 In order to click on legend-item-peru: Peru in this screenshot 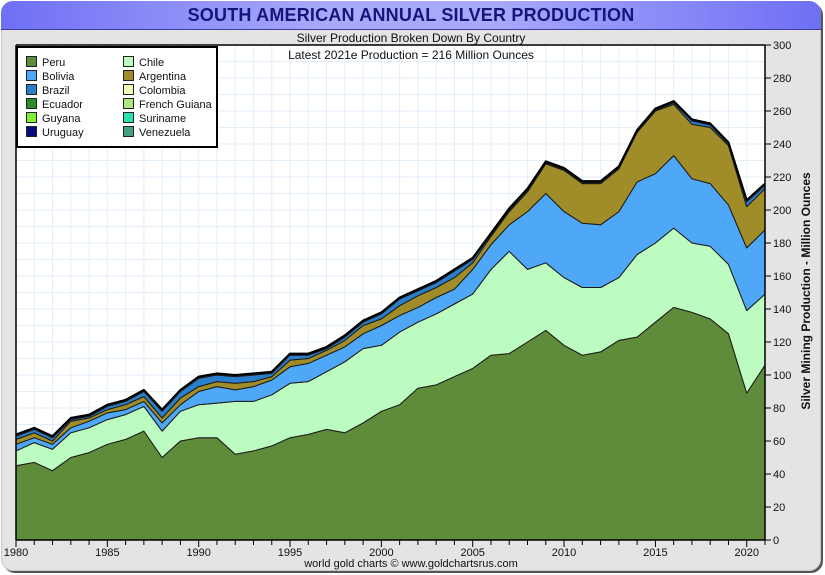, I will do `click(45, 62)`.